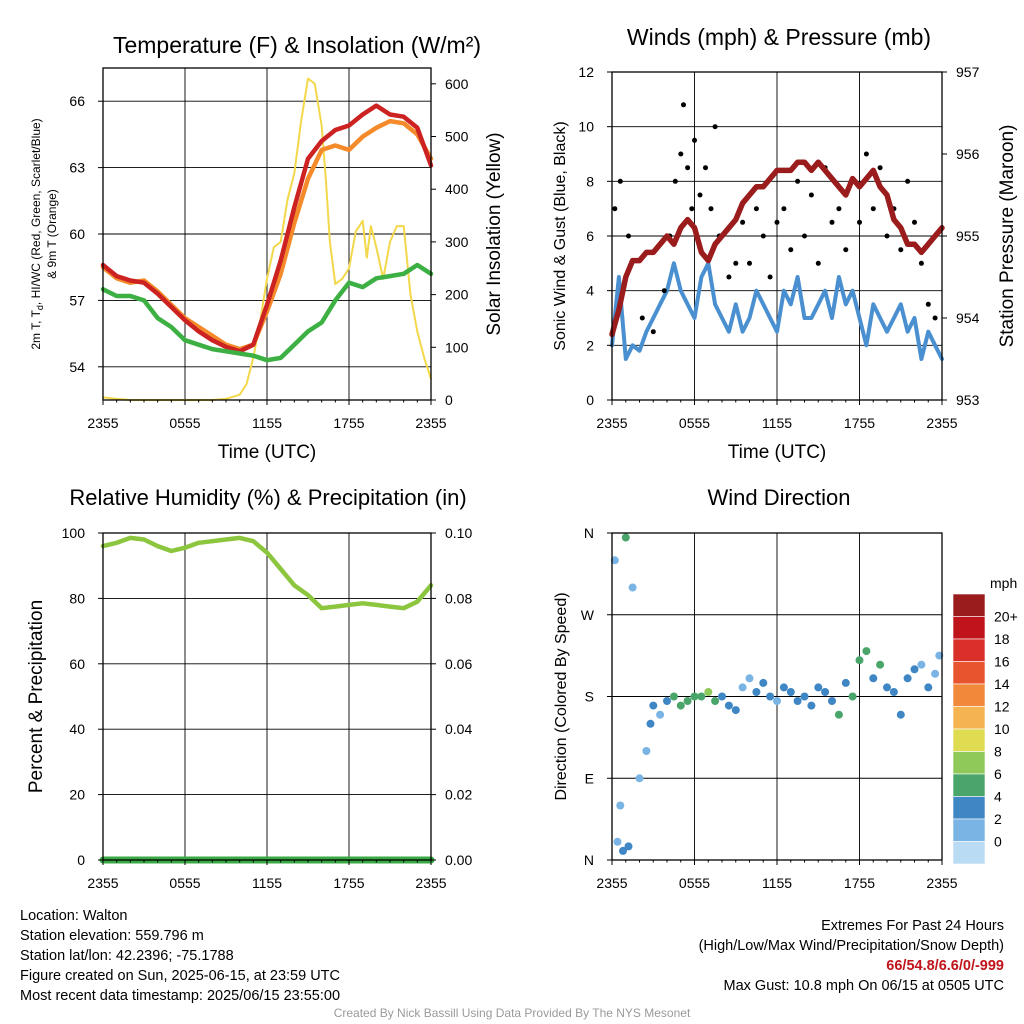 The height and width of the screenshot is (1024, 1024). What do you see at coordinates (1002, 639) in the screenshot?
I see `colorbar-label: 18` at bounding box center [1002, 639].